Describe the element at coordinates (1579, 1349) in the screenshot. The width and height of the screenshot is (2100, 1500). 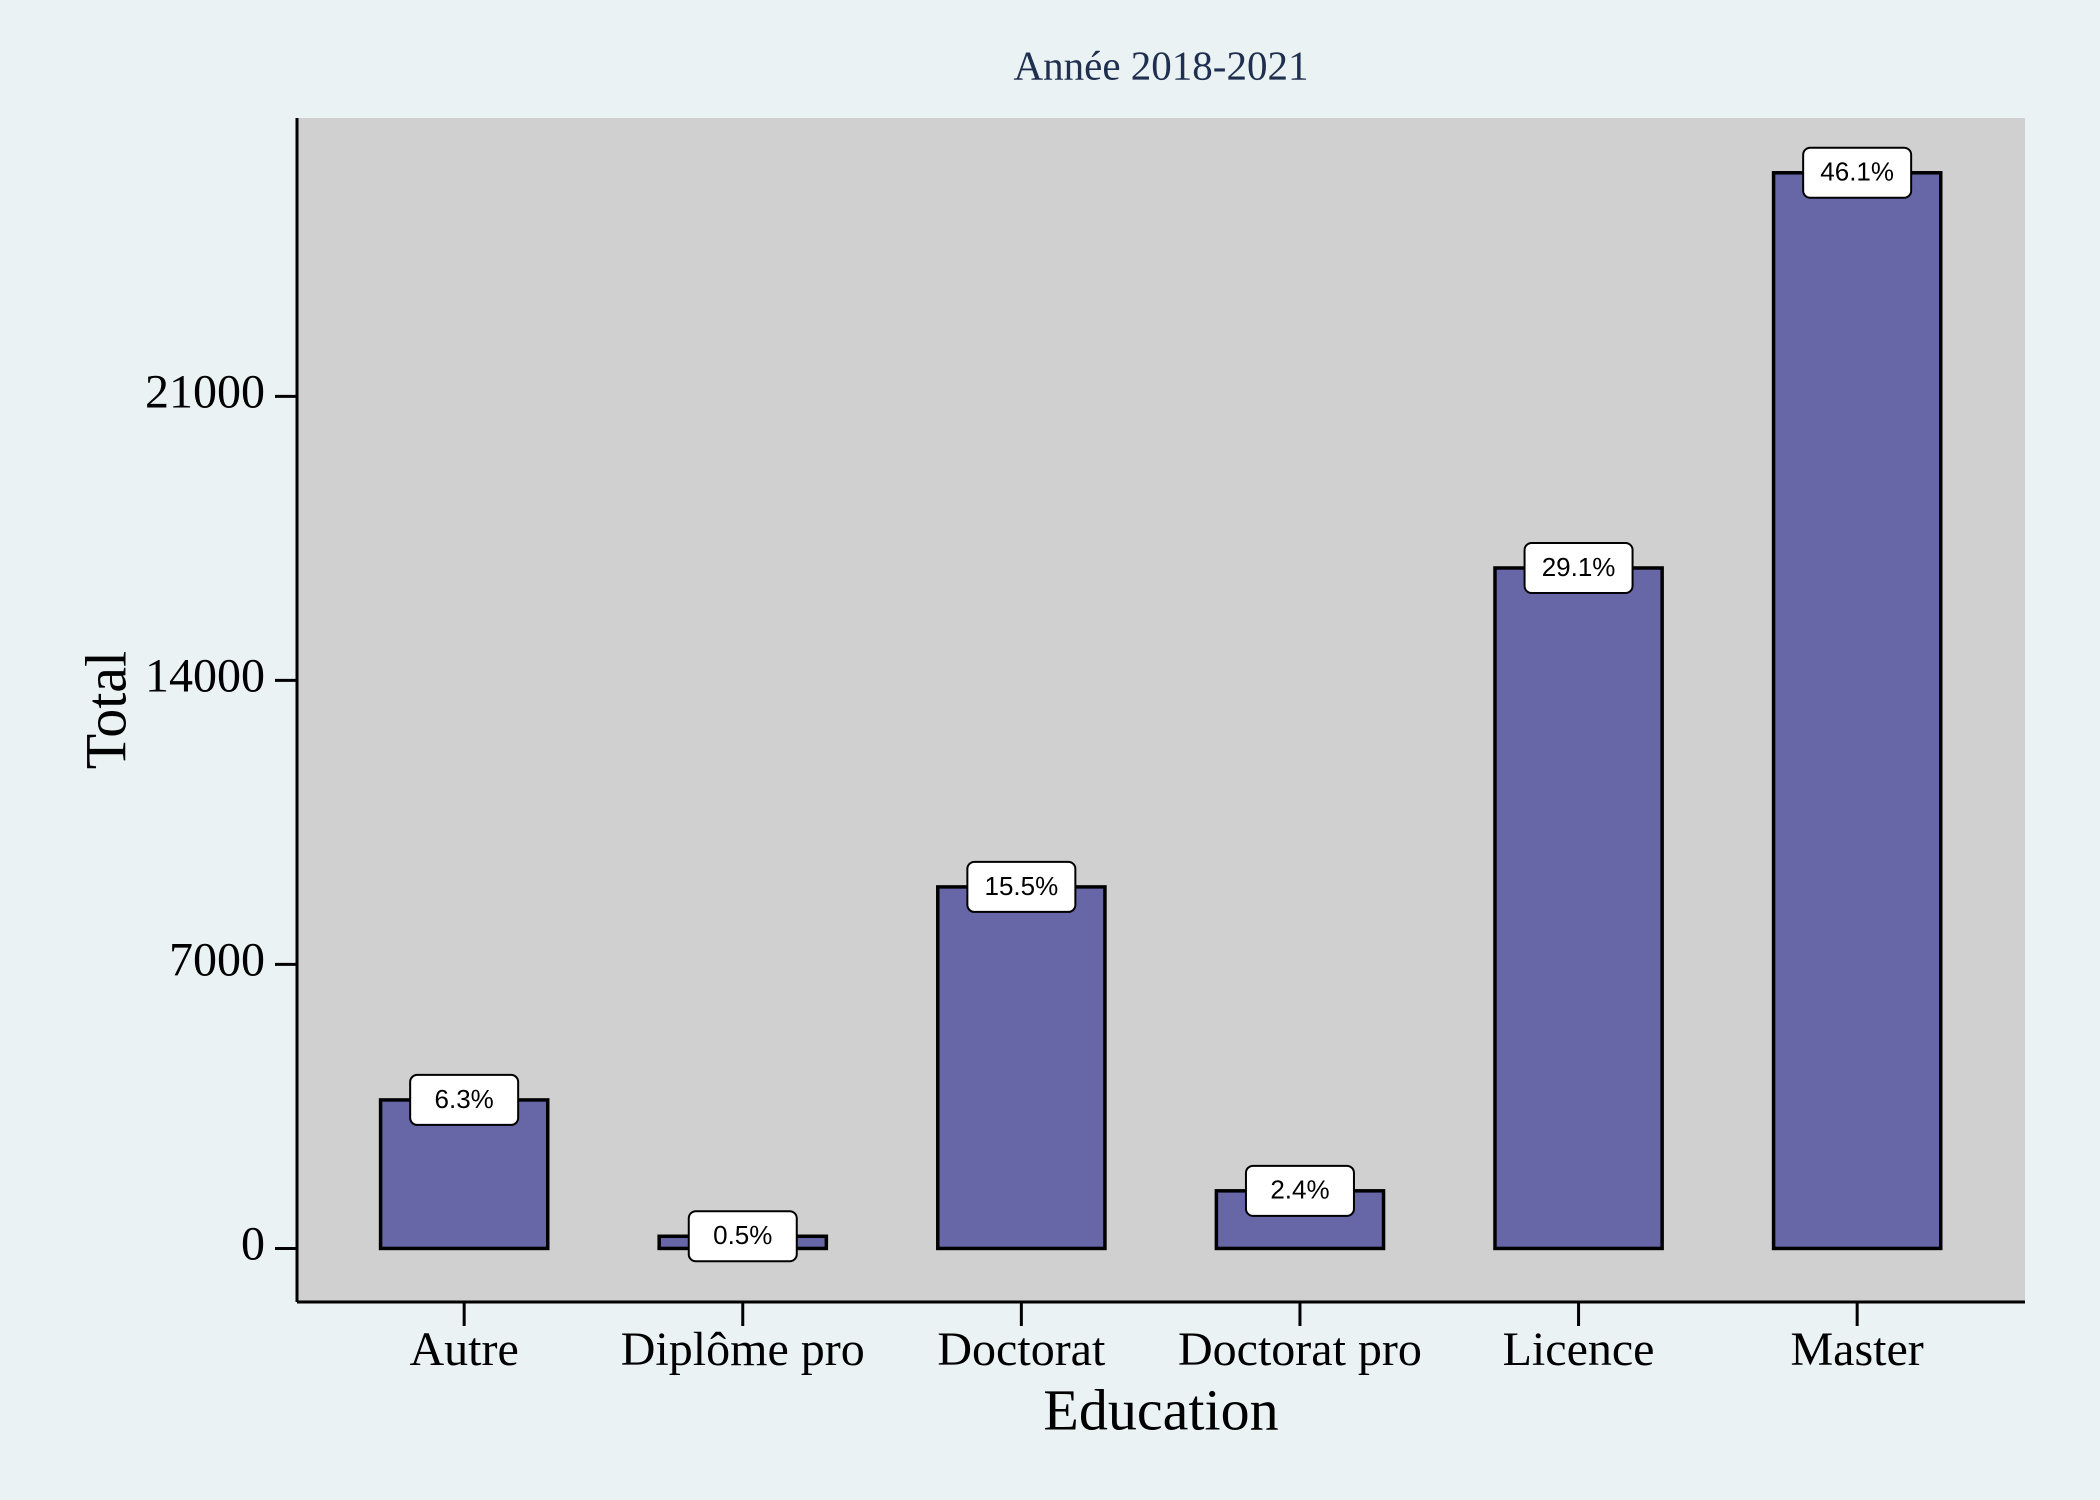
I see `x-tick-label: Licence` at that location.